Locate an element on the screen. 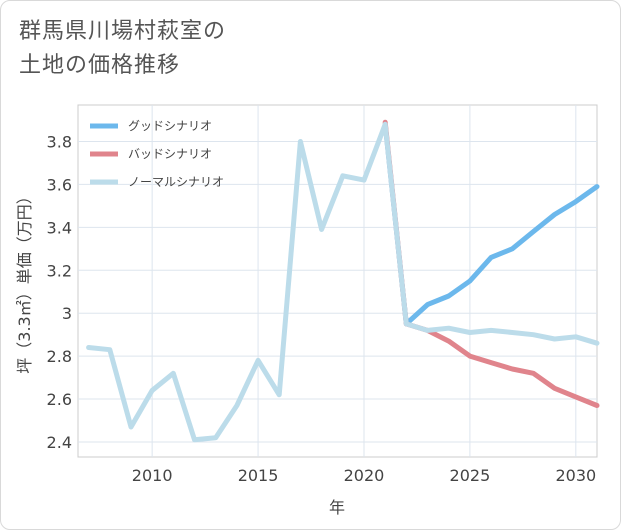 This screenshot has height=530, width=621. chart-title-line-2: 土地の価格推移 is located at coordinates (100, 65).